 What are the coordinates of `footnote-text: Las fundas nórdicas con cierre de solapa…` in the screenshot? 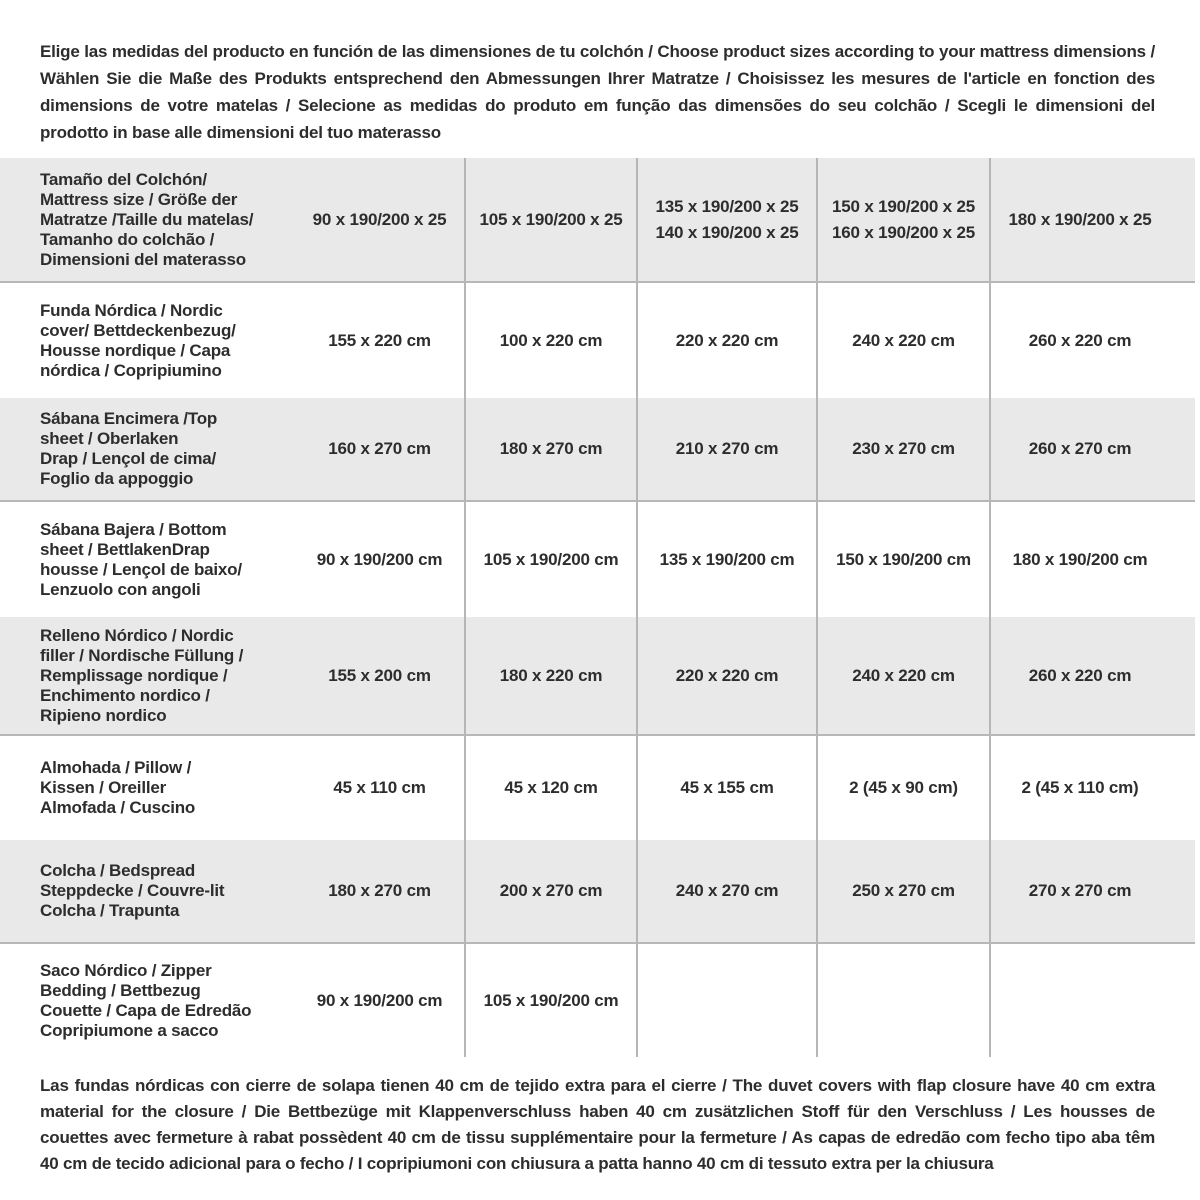 It's located at (597, 1124).